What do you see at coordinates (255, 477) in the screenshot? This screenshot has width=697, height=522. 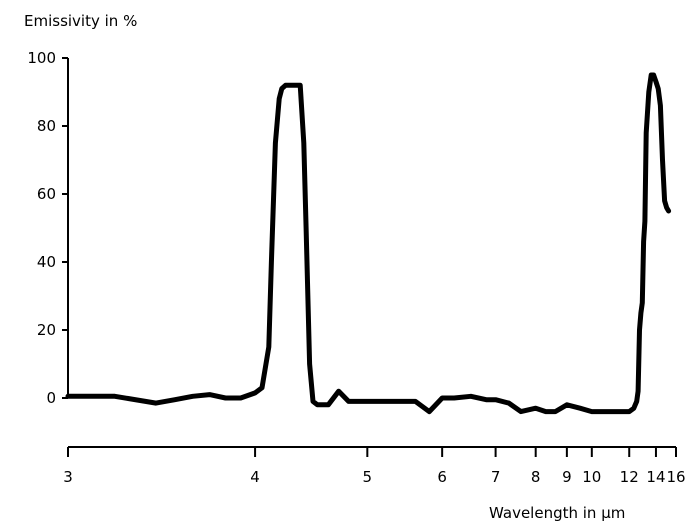 I see `x-tick-label: 4` at bounding box center [255, 477].